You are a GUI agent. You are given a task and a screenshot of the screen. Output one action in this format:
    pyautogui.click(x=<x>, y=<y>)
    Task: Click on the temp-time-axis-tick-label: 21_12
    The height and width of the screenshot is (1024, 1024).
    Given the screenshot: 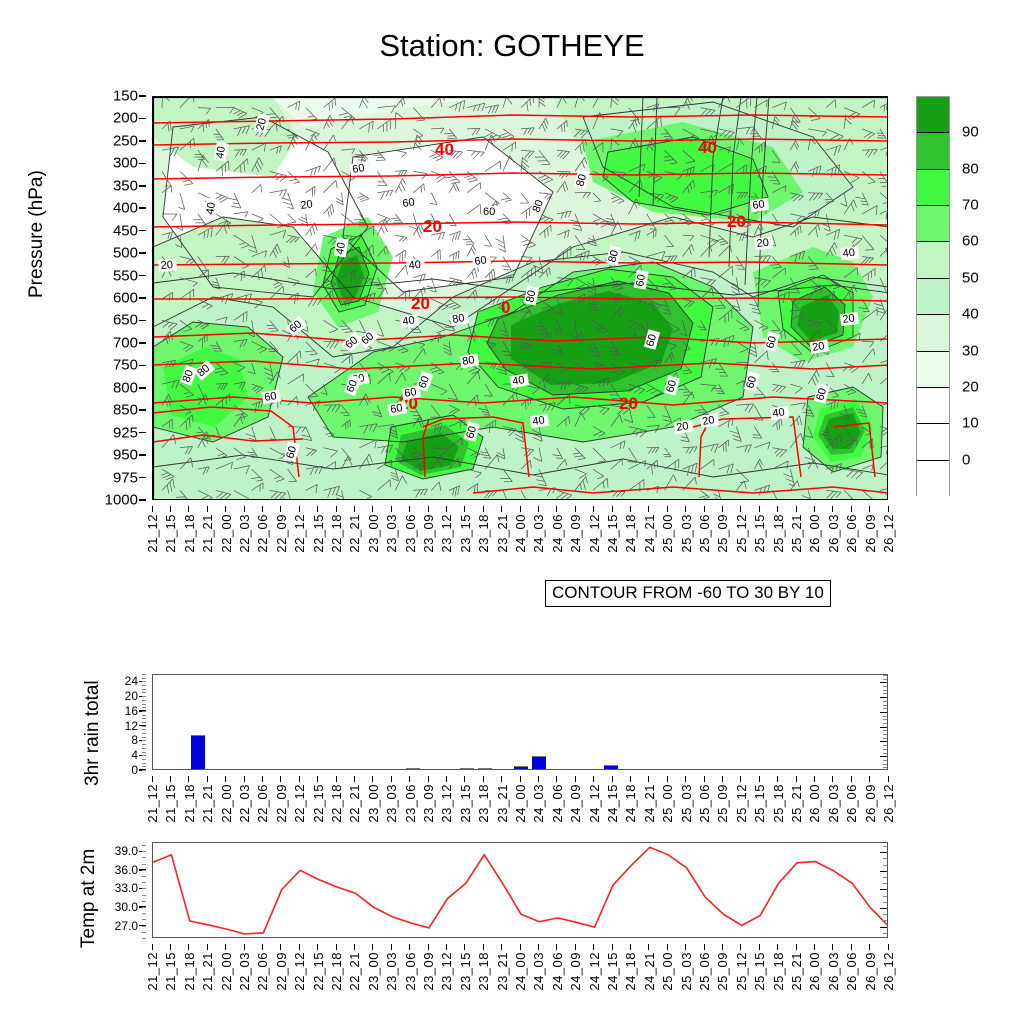 What is the action you would take?
    pyautogui.click(x=152, y=971)
    